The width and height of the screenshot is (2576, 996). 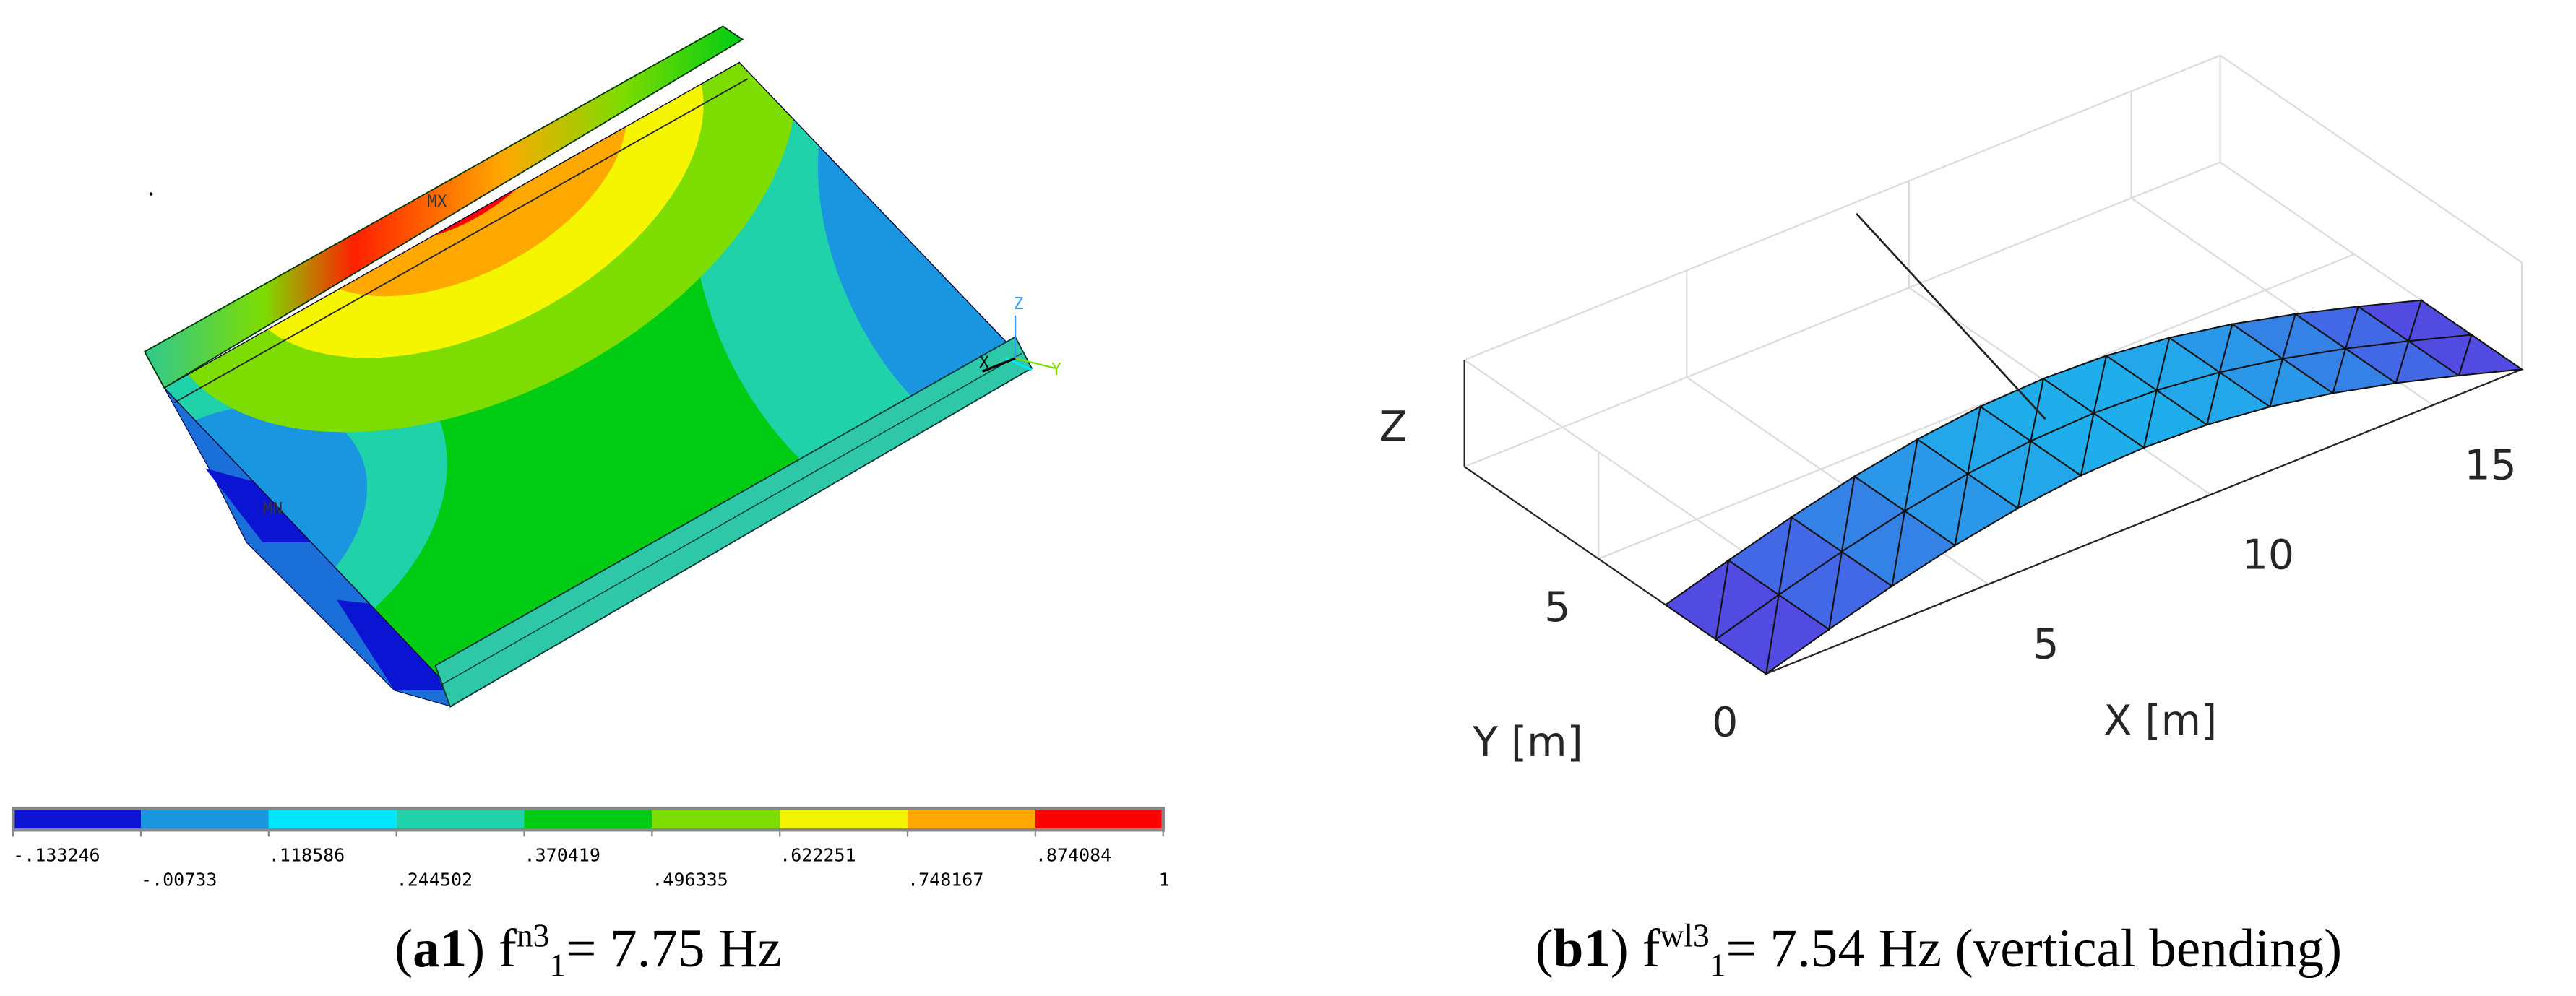 What do you see at coordinates (984, 363) in the screenshot?
I see `triad-label: X` at bounding box center [984, 363].